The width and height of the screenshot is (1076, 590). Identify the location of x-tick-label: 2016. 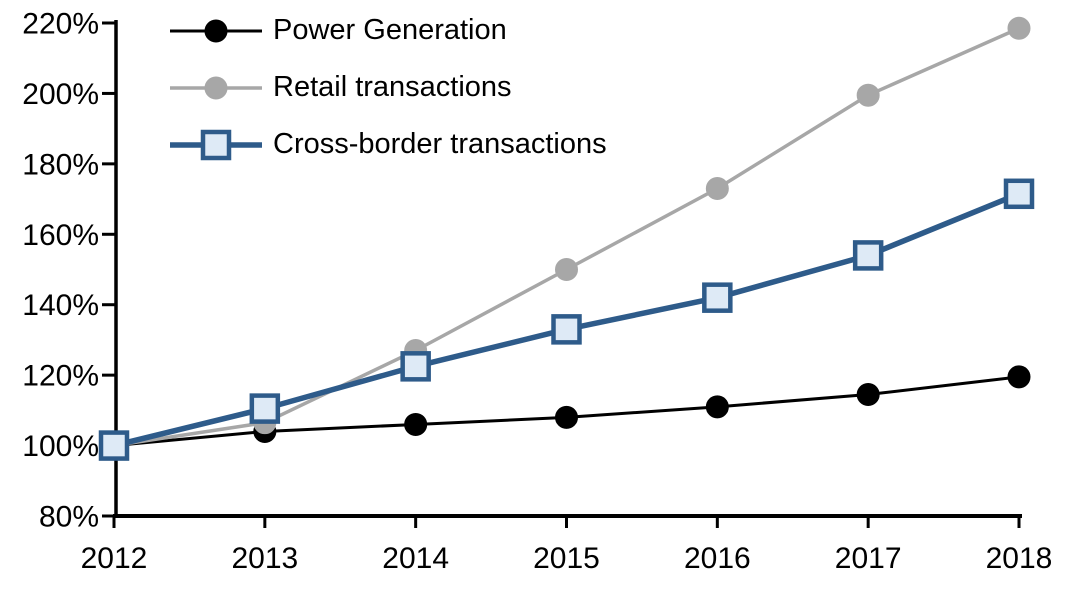
(717, 558).